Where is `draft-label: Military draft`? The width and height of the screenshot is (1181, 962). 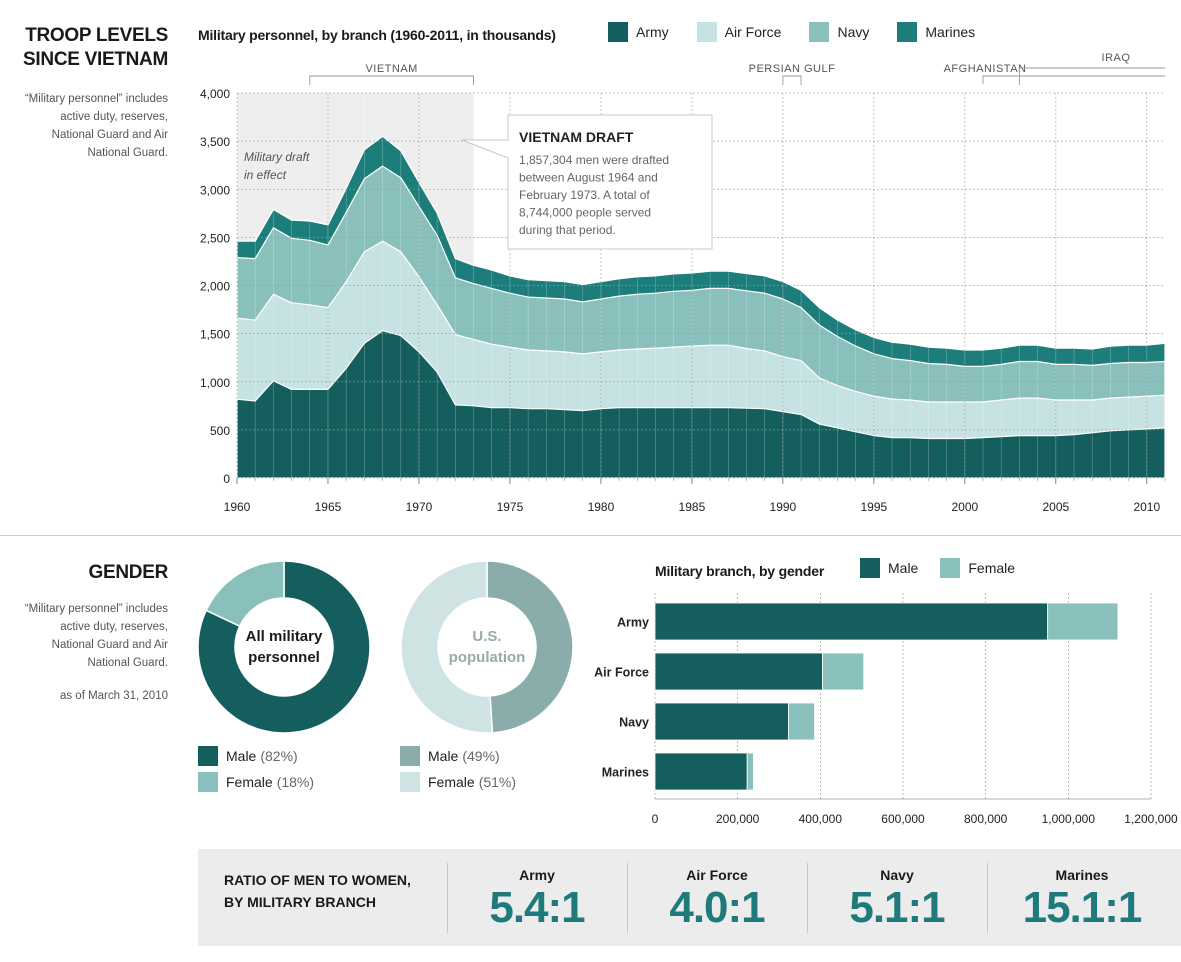
draft-label: Military draft is located at coordinates (277, 157).